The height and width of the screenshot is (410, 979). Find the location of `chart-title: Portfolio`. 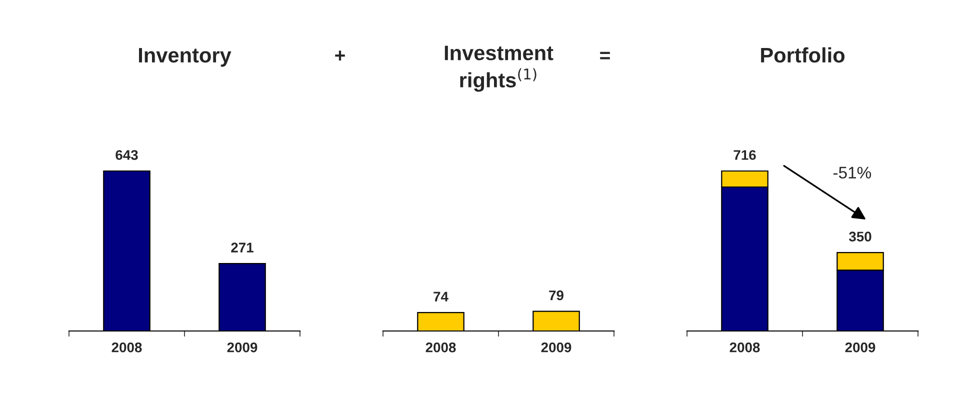

chart-title: Portfolio is located at coordinates (803, 55).